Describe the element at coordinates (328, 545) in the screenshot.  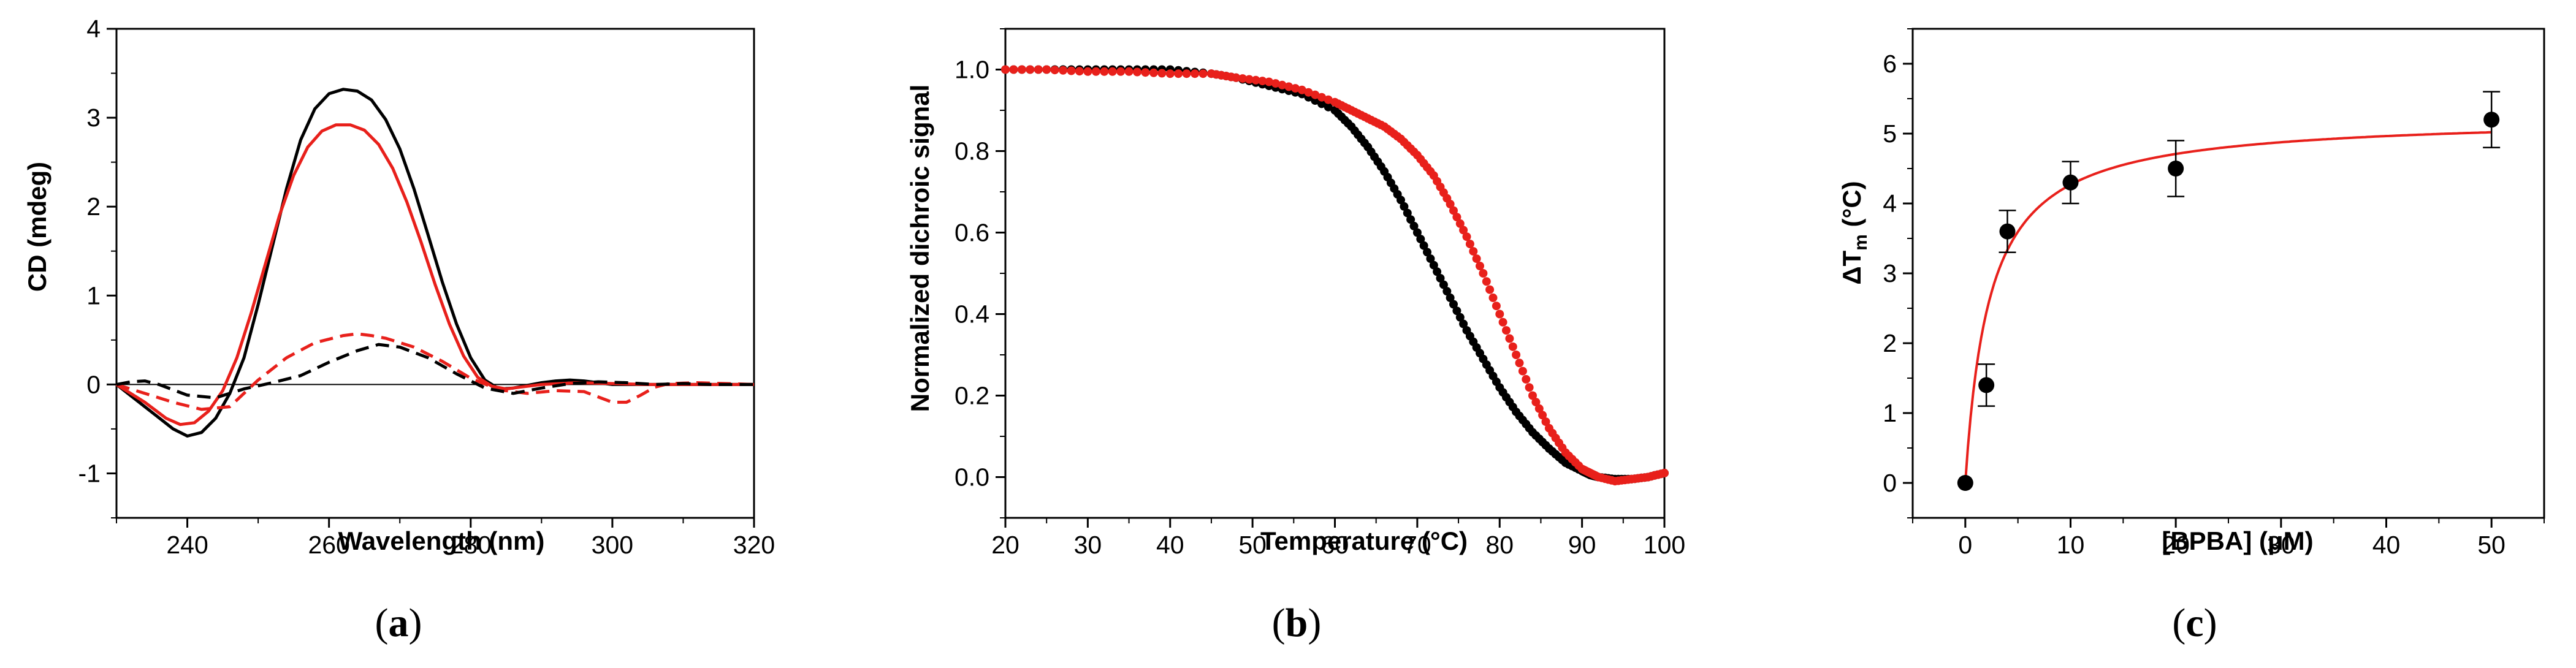
I see `panel-a-x-tick-label: 260` at that location.